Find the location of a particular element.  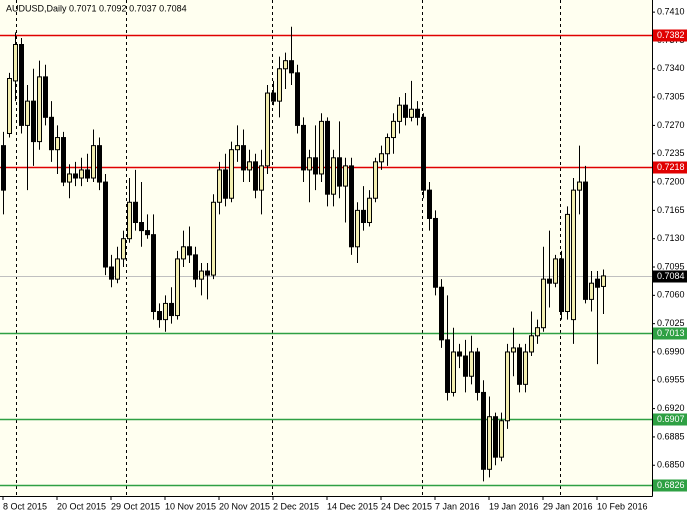

y-tick-label: 0.7235 is located at coordinates (671, 153).